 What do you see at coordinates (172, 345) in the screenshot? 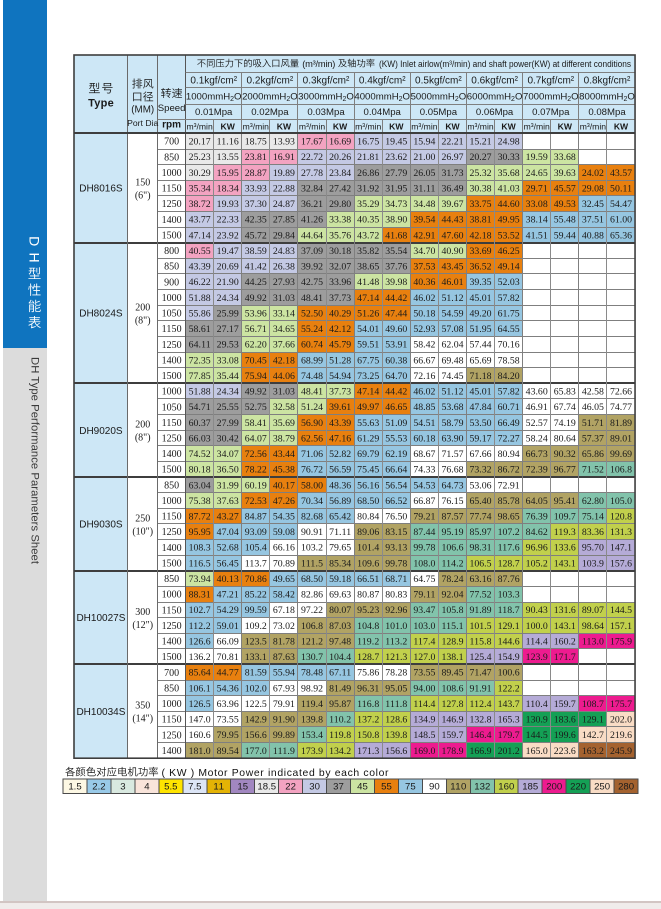
I see `svg-text: 1250` at bounding box center [172, 345].